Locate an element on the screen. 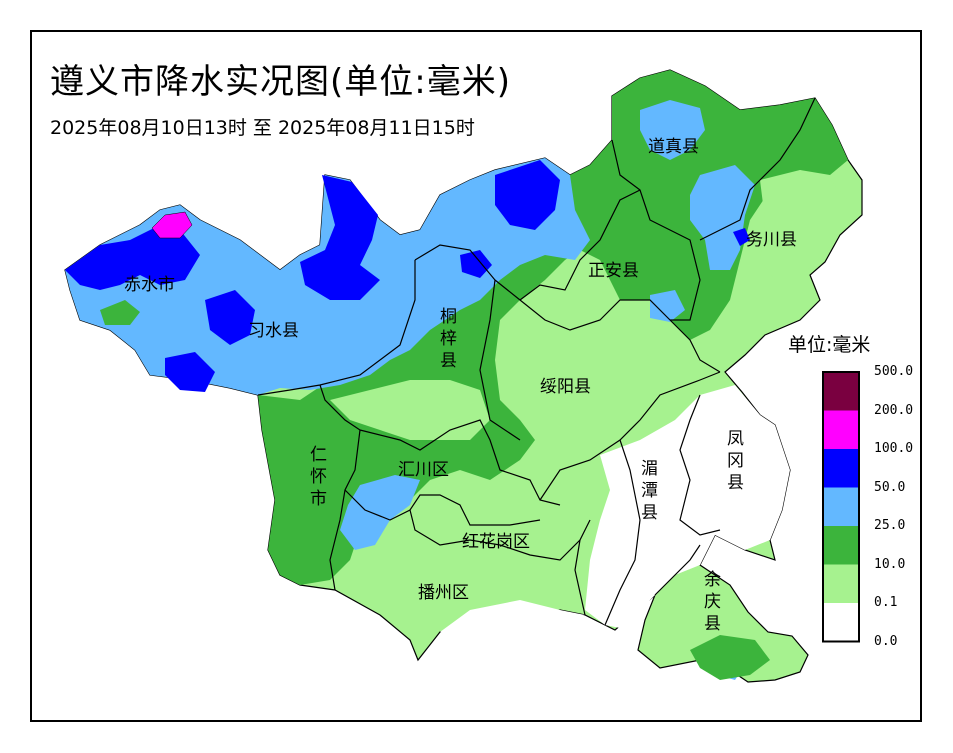  region-green-yuqing is located at coordinates (730, 657).